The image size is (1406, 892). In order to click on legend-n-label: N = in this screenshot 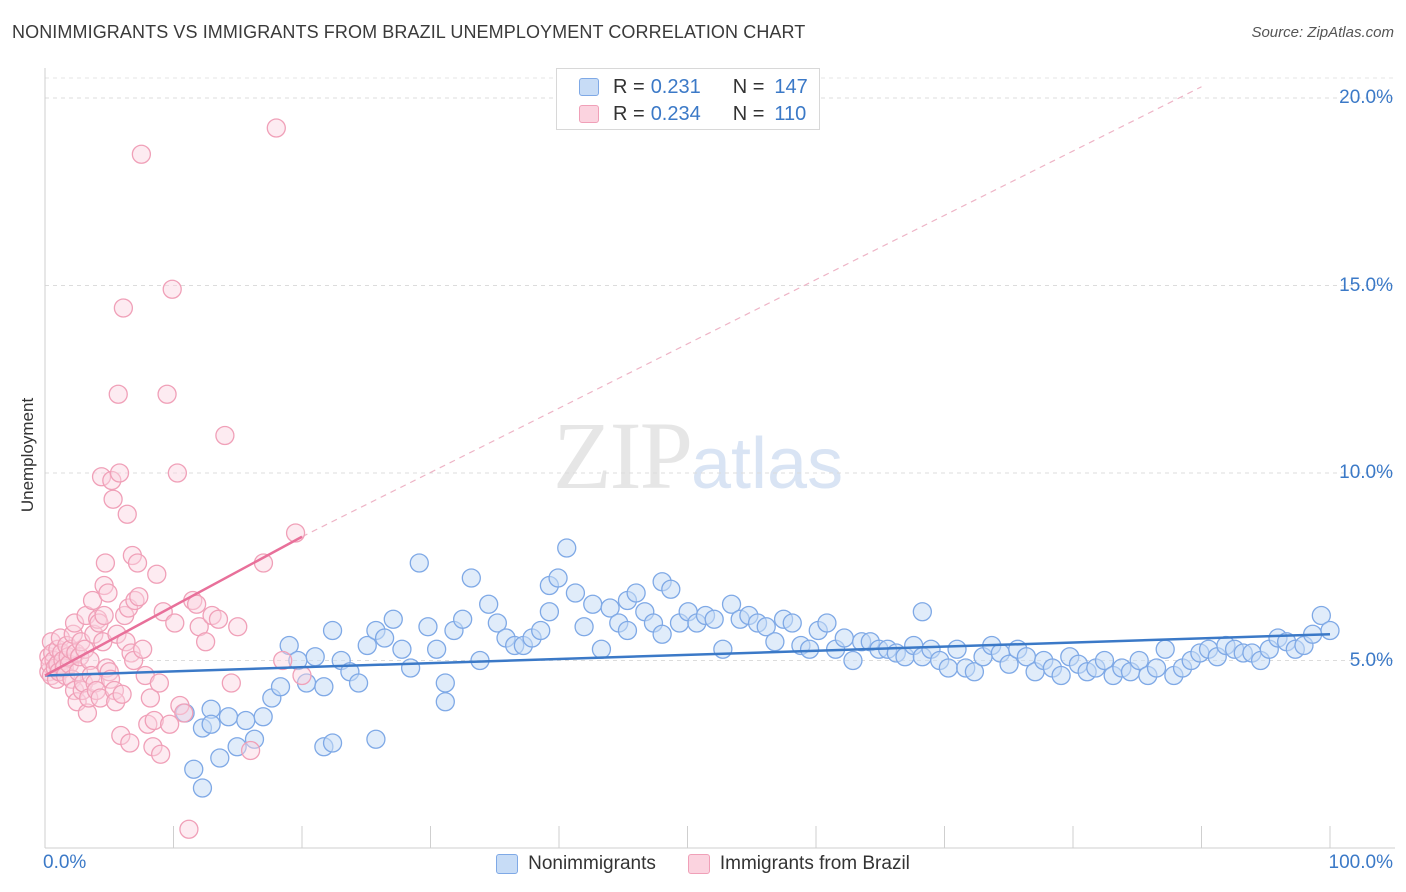, I will do `click(748, 86)`.